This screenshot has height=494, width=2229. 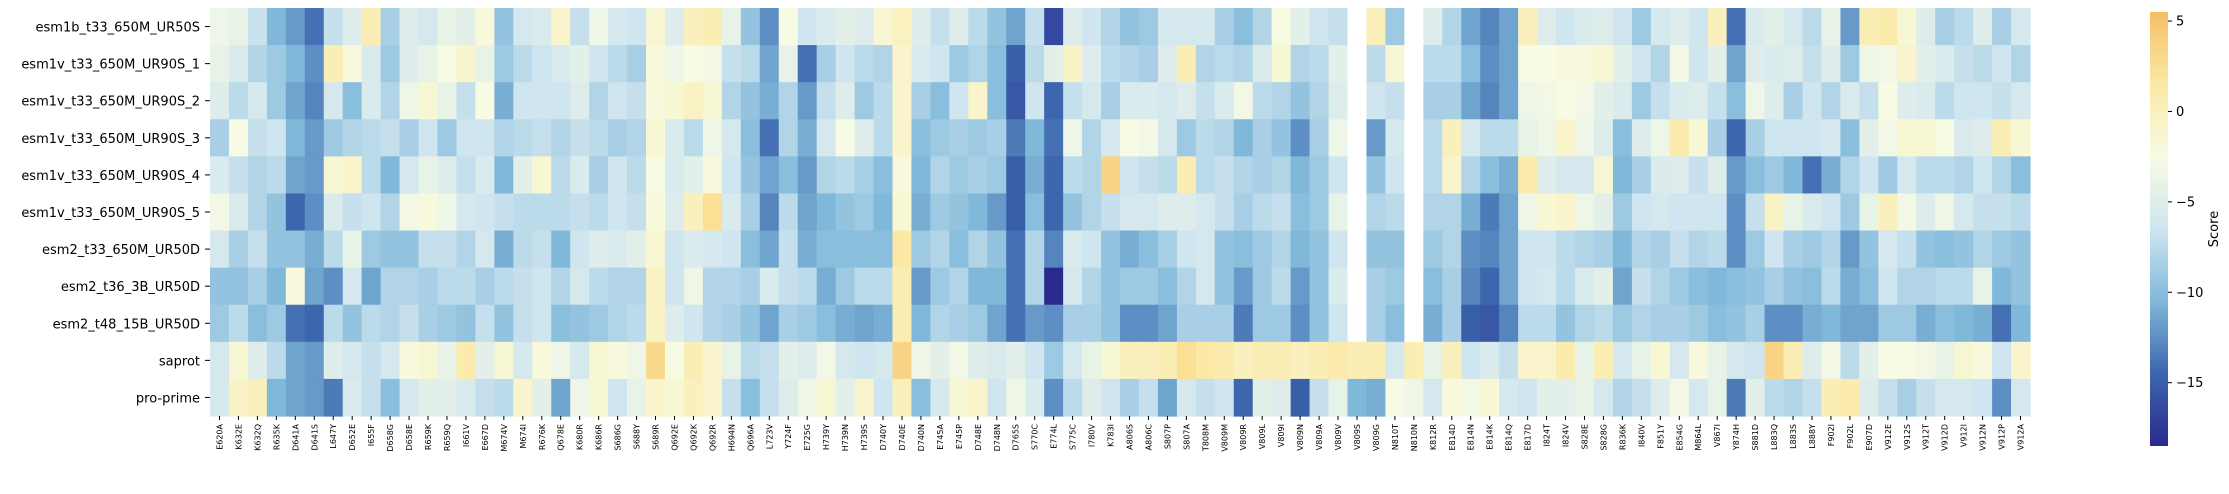 What do you see at coordinates (1566, 435) in the screenshot?
I see `column-label: I824V` at bounding box center [1566, 435].